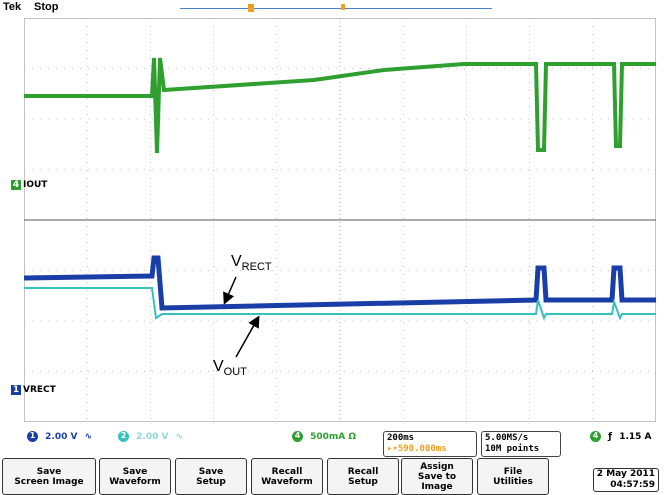 Image resolution: width=664 pixels, height=495 pixels. Describe the element at coordinates (437, 476) in the screenshot. I see `assign-save-button: Assign Save to Image` at that location.